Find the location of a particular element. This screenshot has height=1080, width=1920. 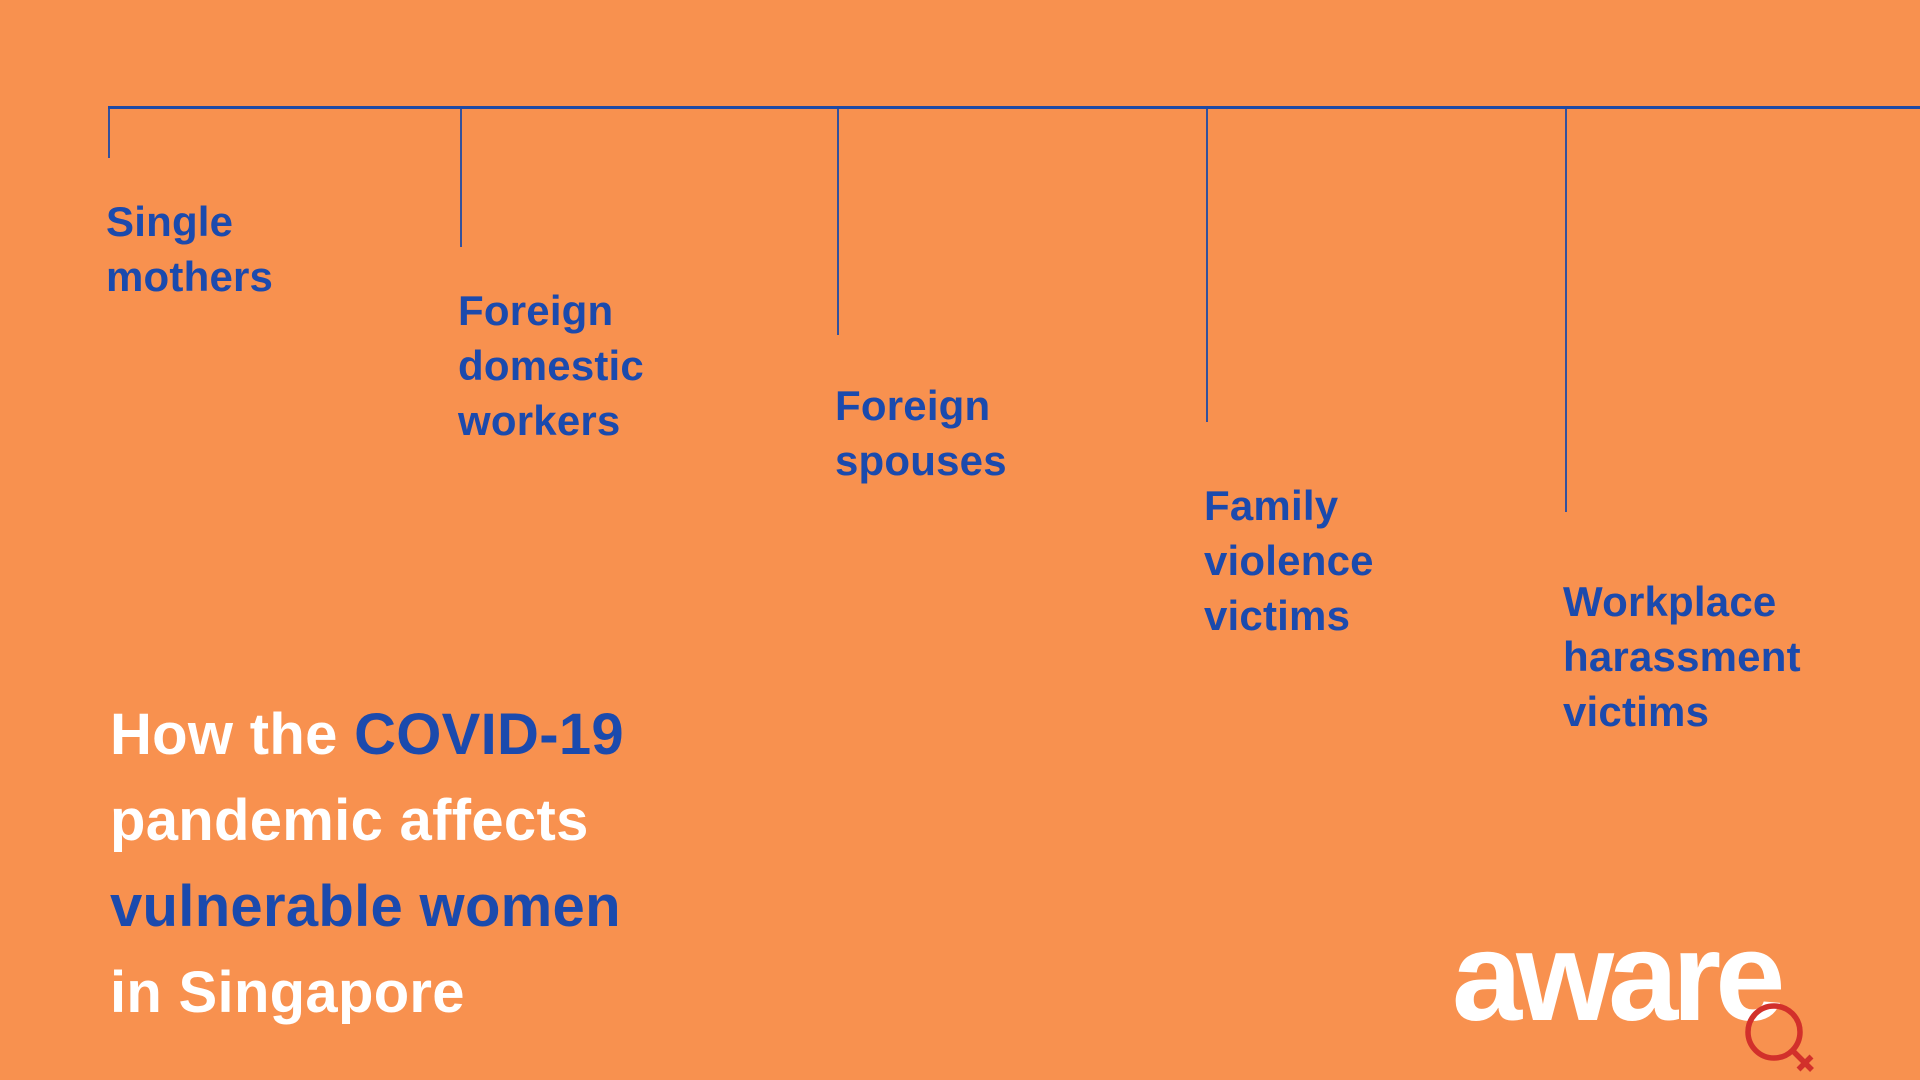

title-line1-white: How the is located at coordinates (232, 734).